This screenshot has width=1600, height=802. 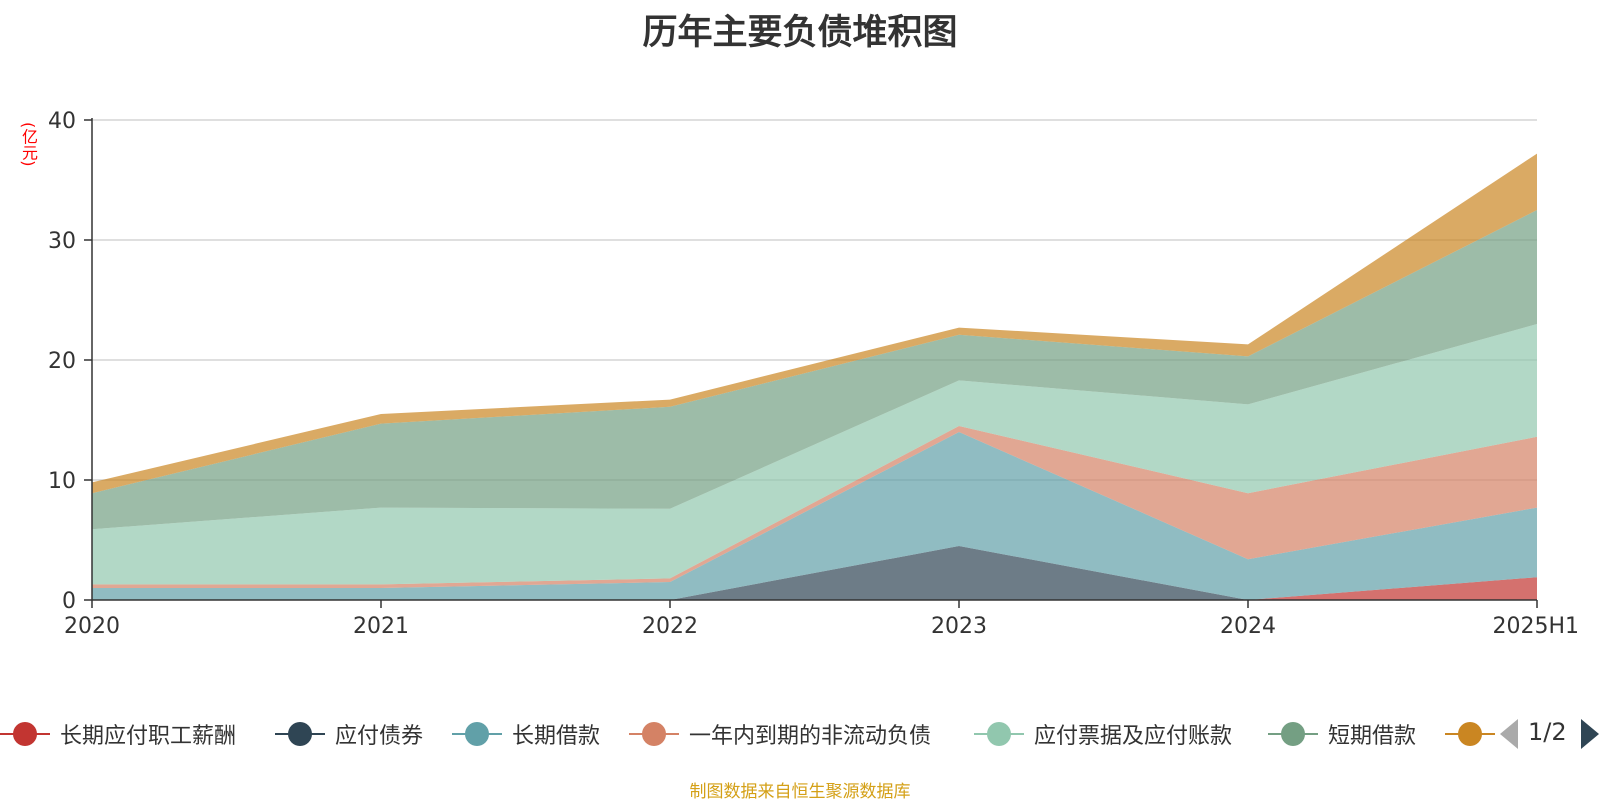 I want to click on legend-page-indicator: 1/2, so click(x=1547, y=732).